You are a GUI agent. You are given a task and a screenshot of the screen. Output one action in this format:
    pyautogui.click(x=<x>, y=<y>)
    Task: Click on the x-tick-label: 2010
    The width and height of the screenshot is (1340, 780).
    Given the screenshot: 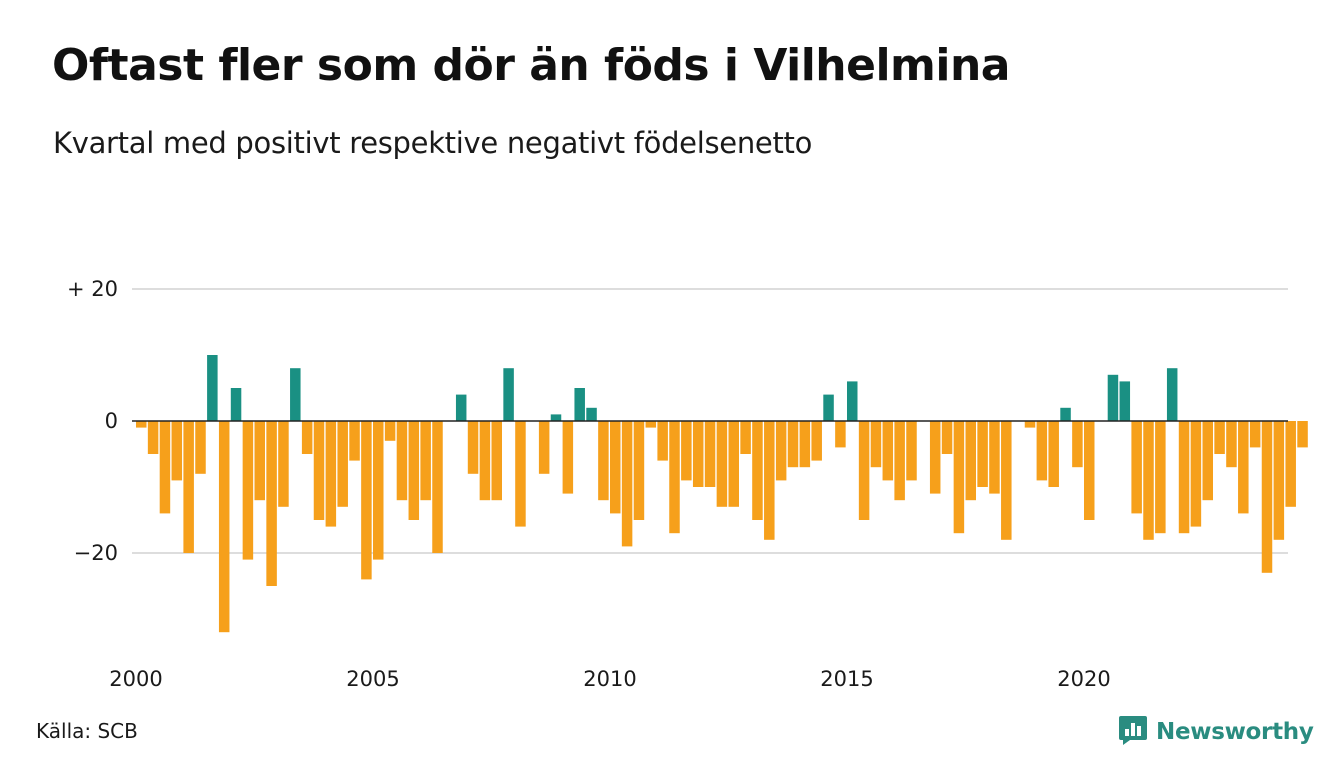 What is the action you would take?
    pyautogui.click(x=609, y=679)
    